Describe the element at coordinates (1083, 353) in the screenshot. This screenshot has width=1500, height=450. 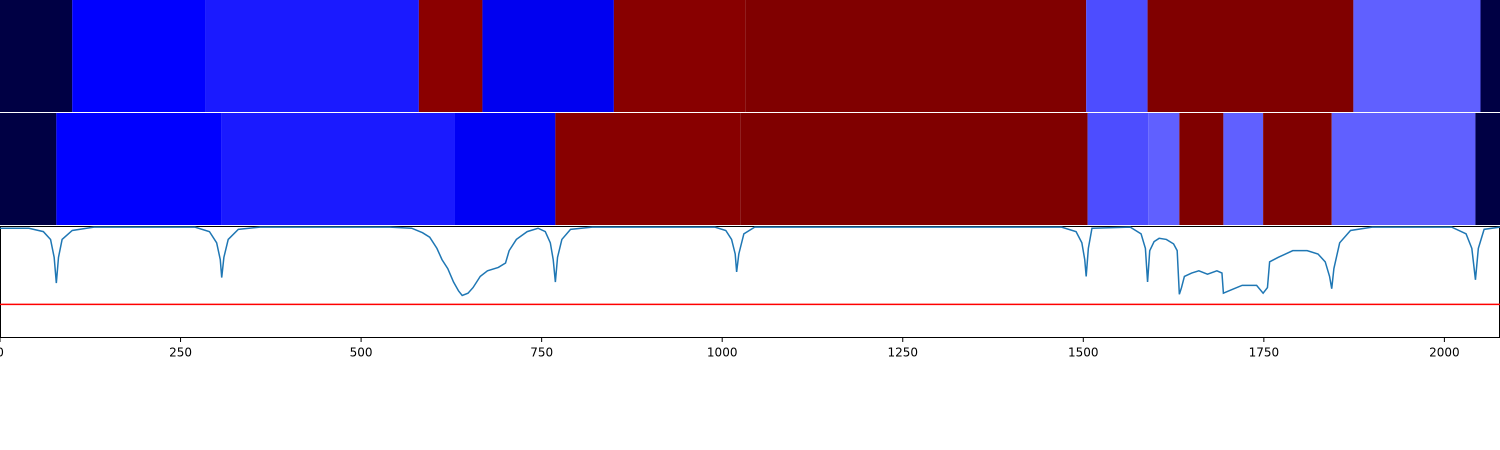
I see `x-tick-label: 1500` at that location.